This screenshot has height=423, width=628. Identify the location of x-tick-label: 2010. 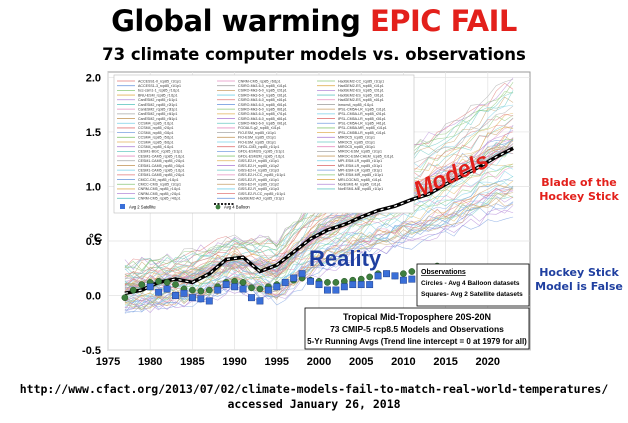
(403, 362).